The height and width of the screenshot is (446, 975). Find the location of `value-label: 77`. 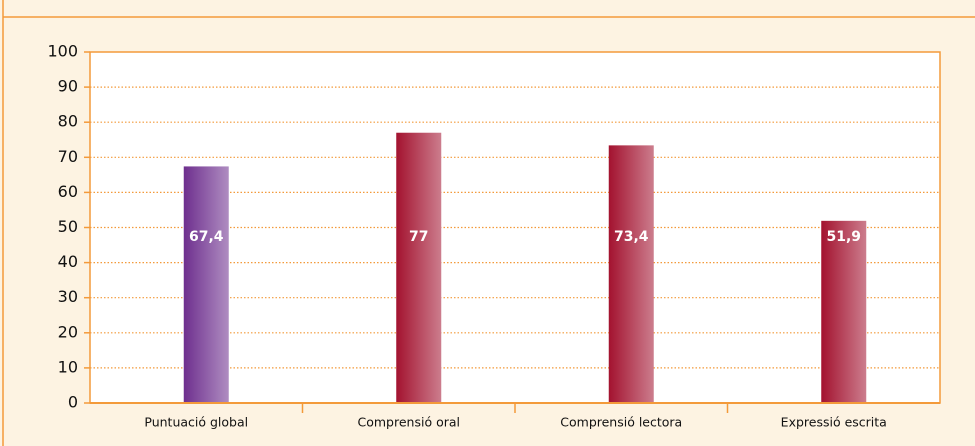

value-label: 77 is located at coordinates (418, 237).